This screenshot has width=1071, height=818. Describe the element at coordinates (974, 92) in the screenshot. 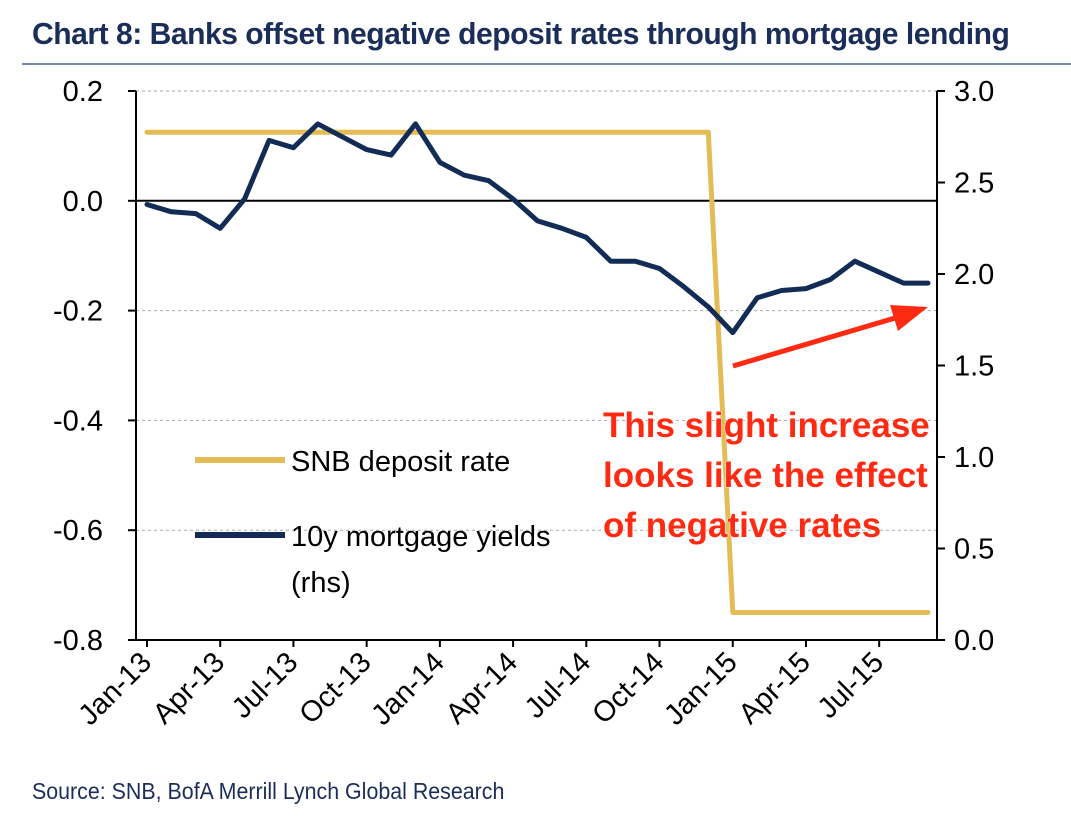

I see `right-tick-label: 3.0` at that location.